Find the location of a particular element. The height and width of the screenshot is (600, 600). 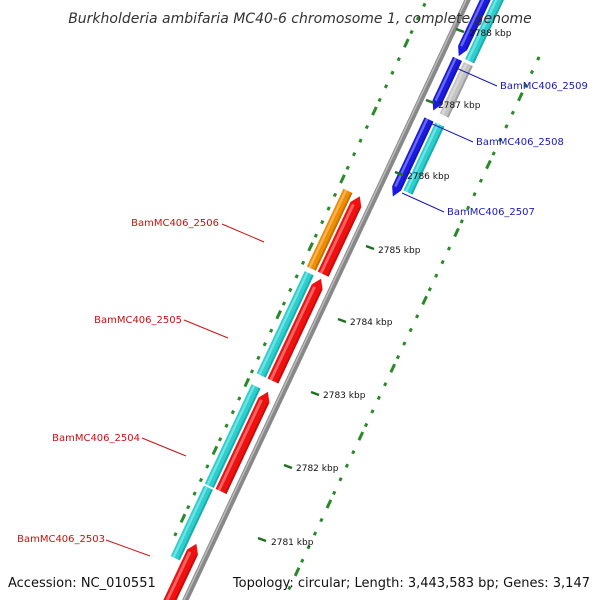

band-2507-blue-body is located at coordinates (413, 157).